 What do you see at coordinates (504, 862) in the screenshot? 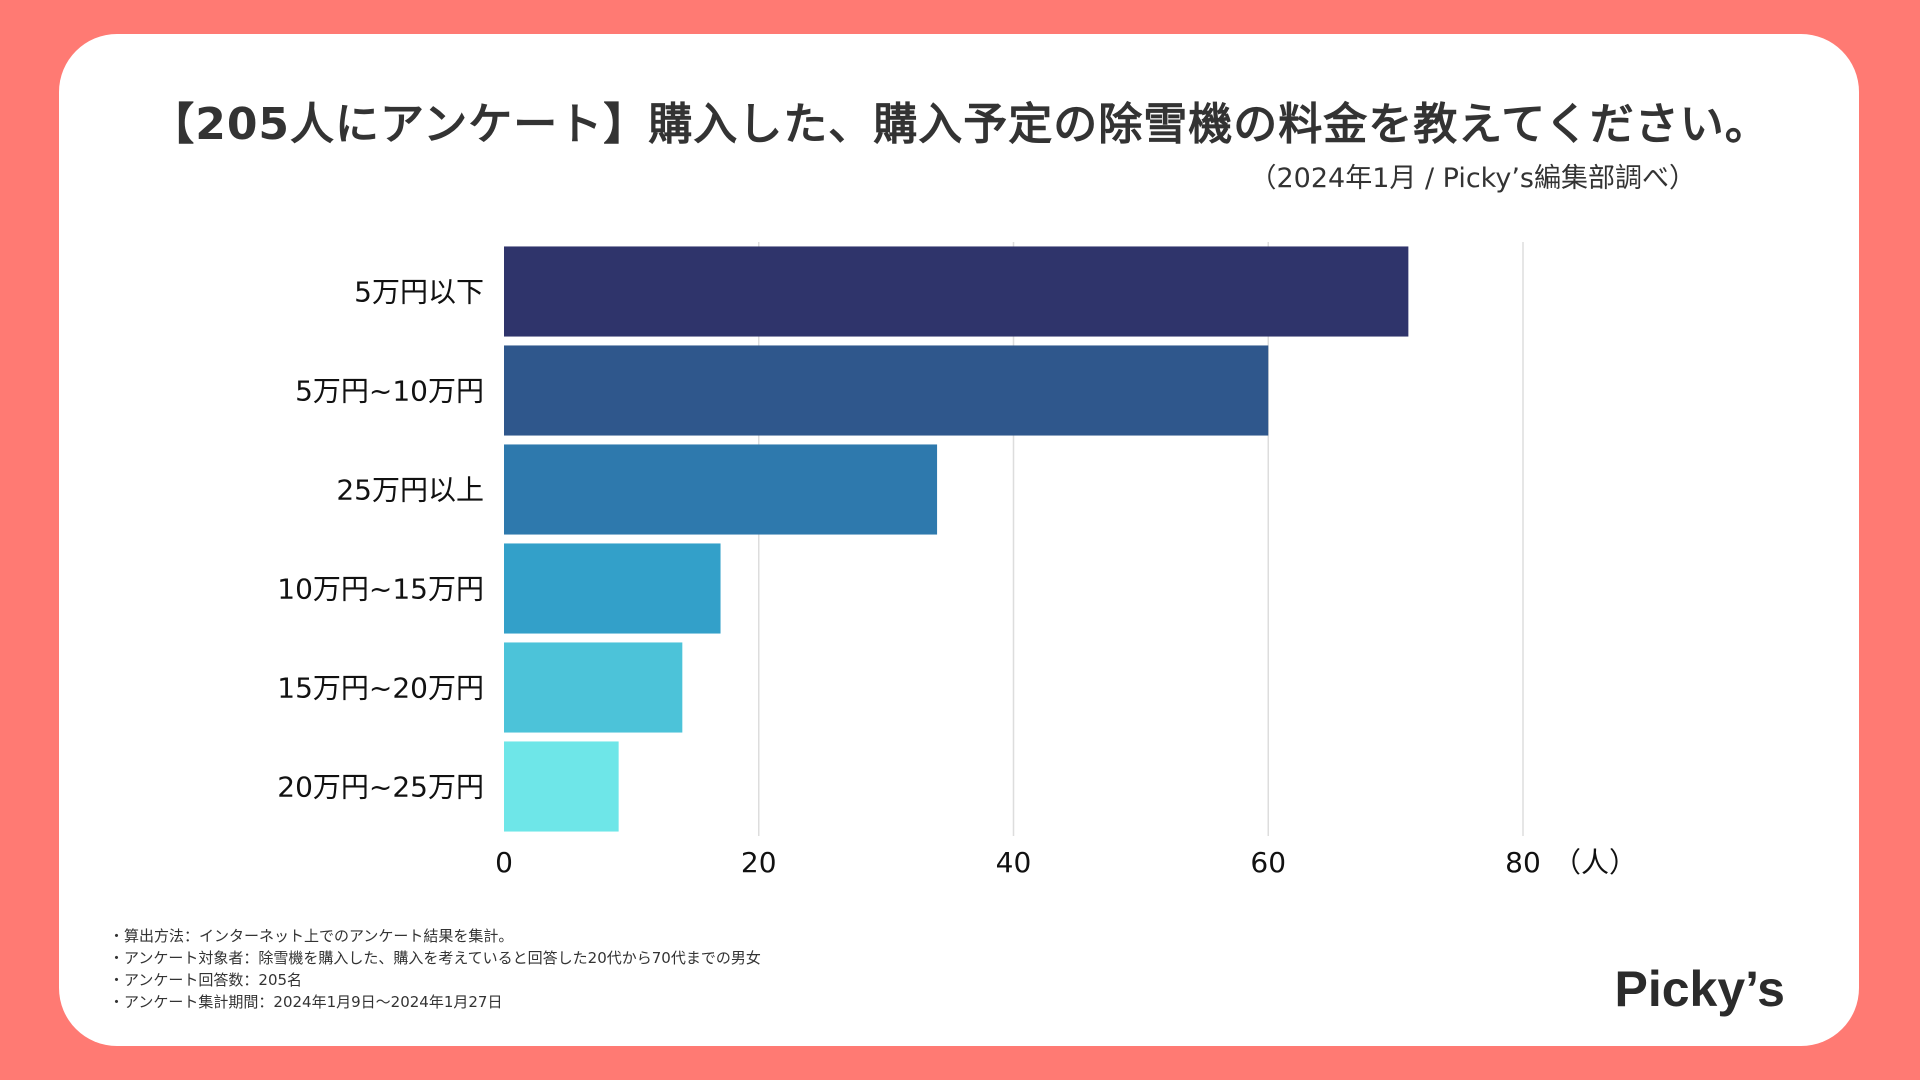
I see `x-tick-label-0: 0` at bounding box center [504, 862].